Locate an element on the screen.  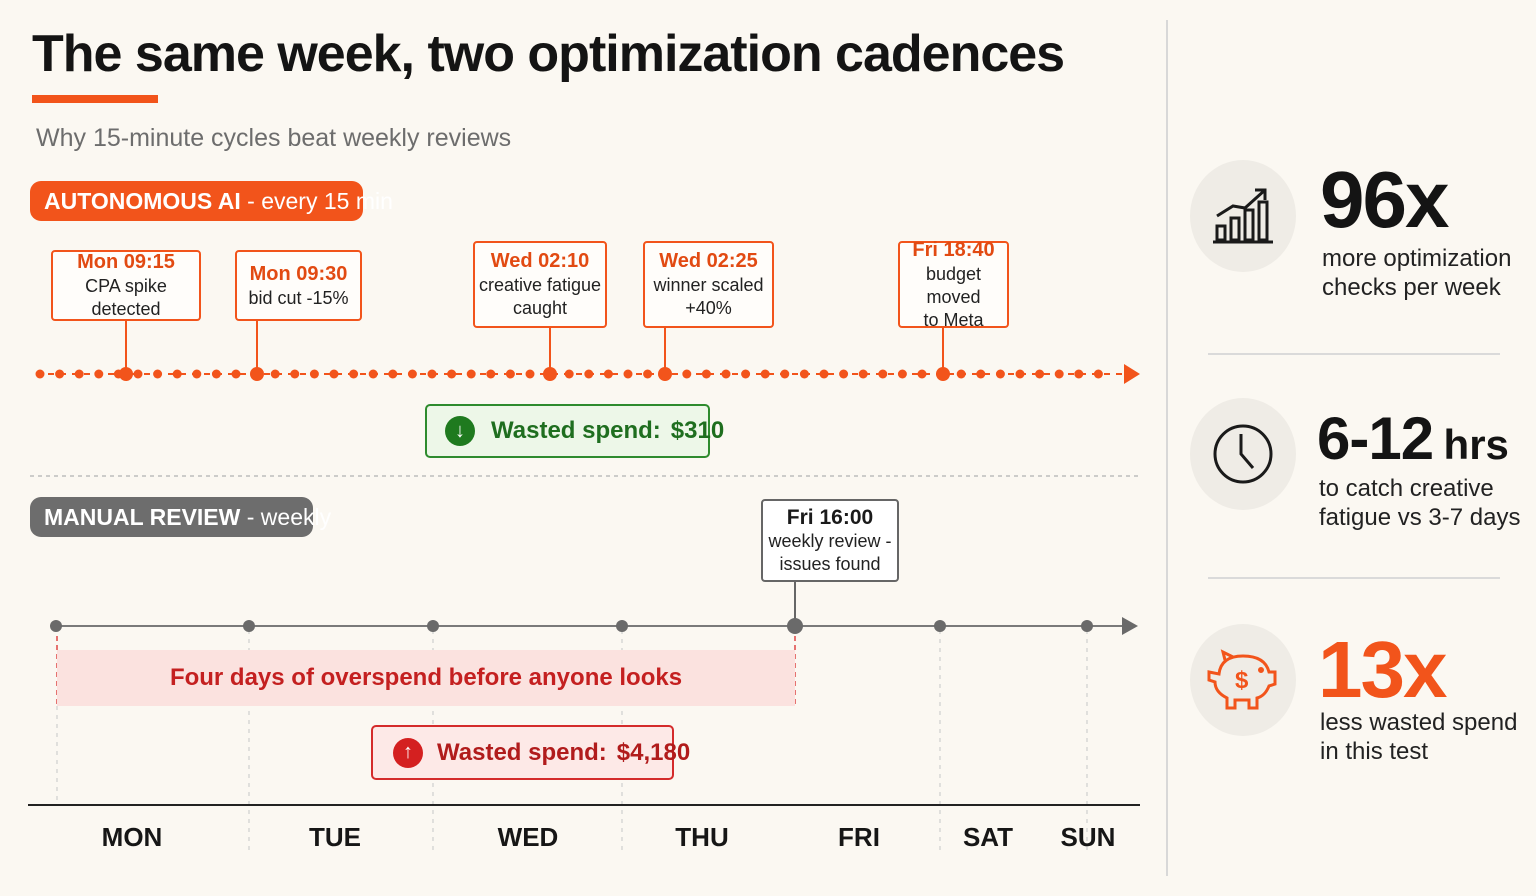
day-label-sat: SAT is located at coordinates (988, 837).